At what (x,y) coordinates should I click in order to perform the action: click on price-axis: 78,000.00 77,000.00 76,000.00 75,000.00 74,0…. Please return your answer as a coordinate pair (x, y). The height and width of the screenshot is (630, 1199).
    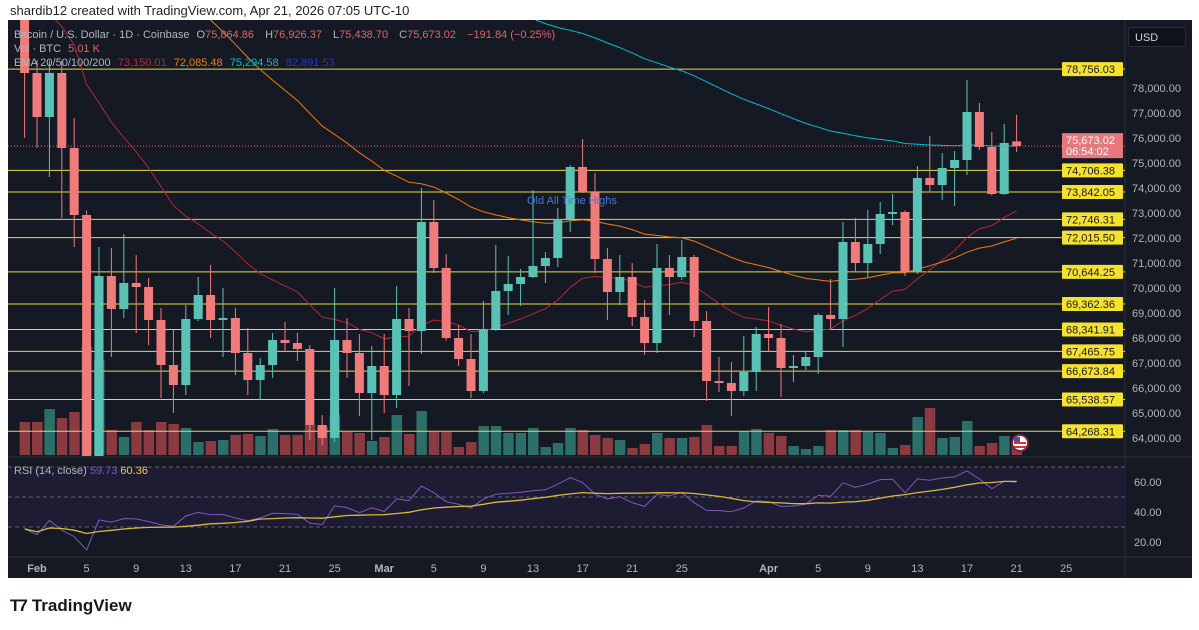
    Looking at the image, I should click on (1156, 264).